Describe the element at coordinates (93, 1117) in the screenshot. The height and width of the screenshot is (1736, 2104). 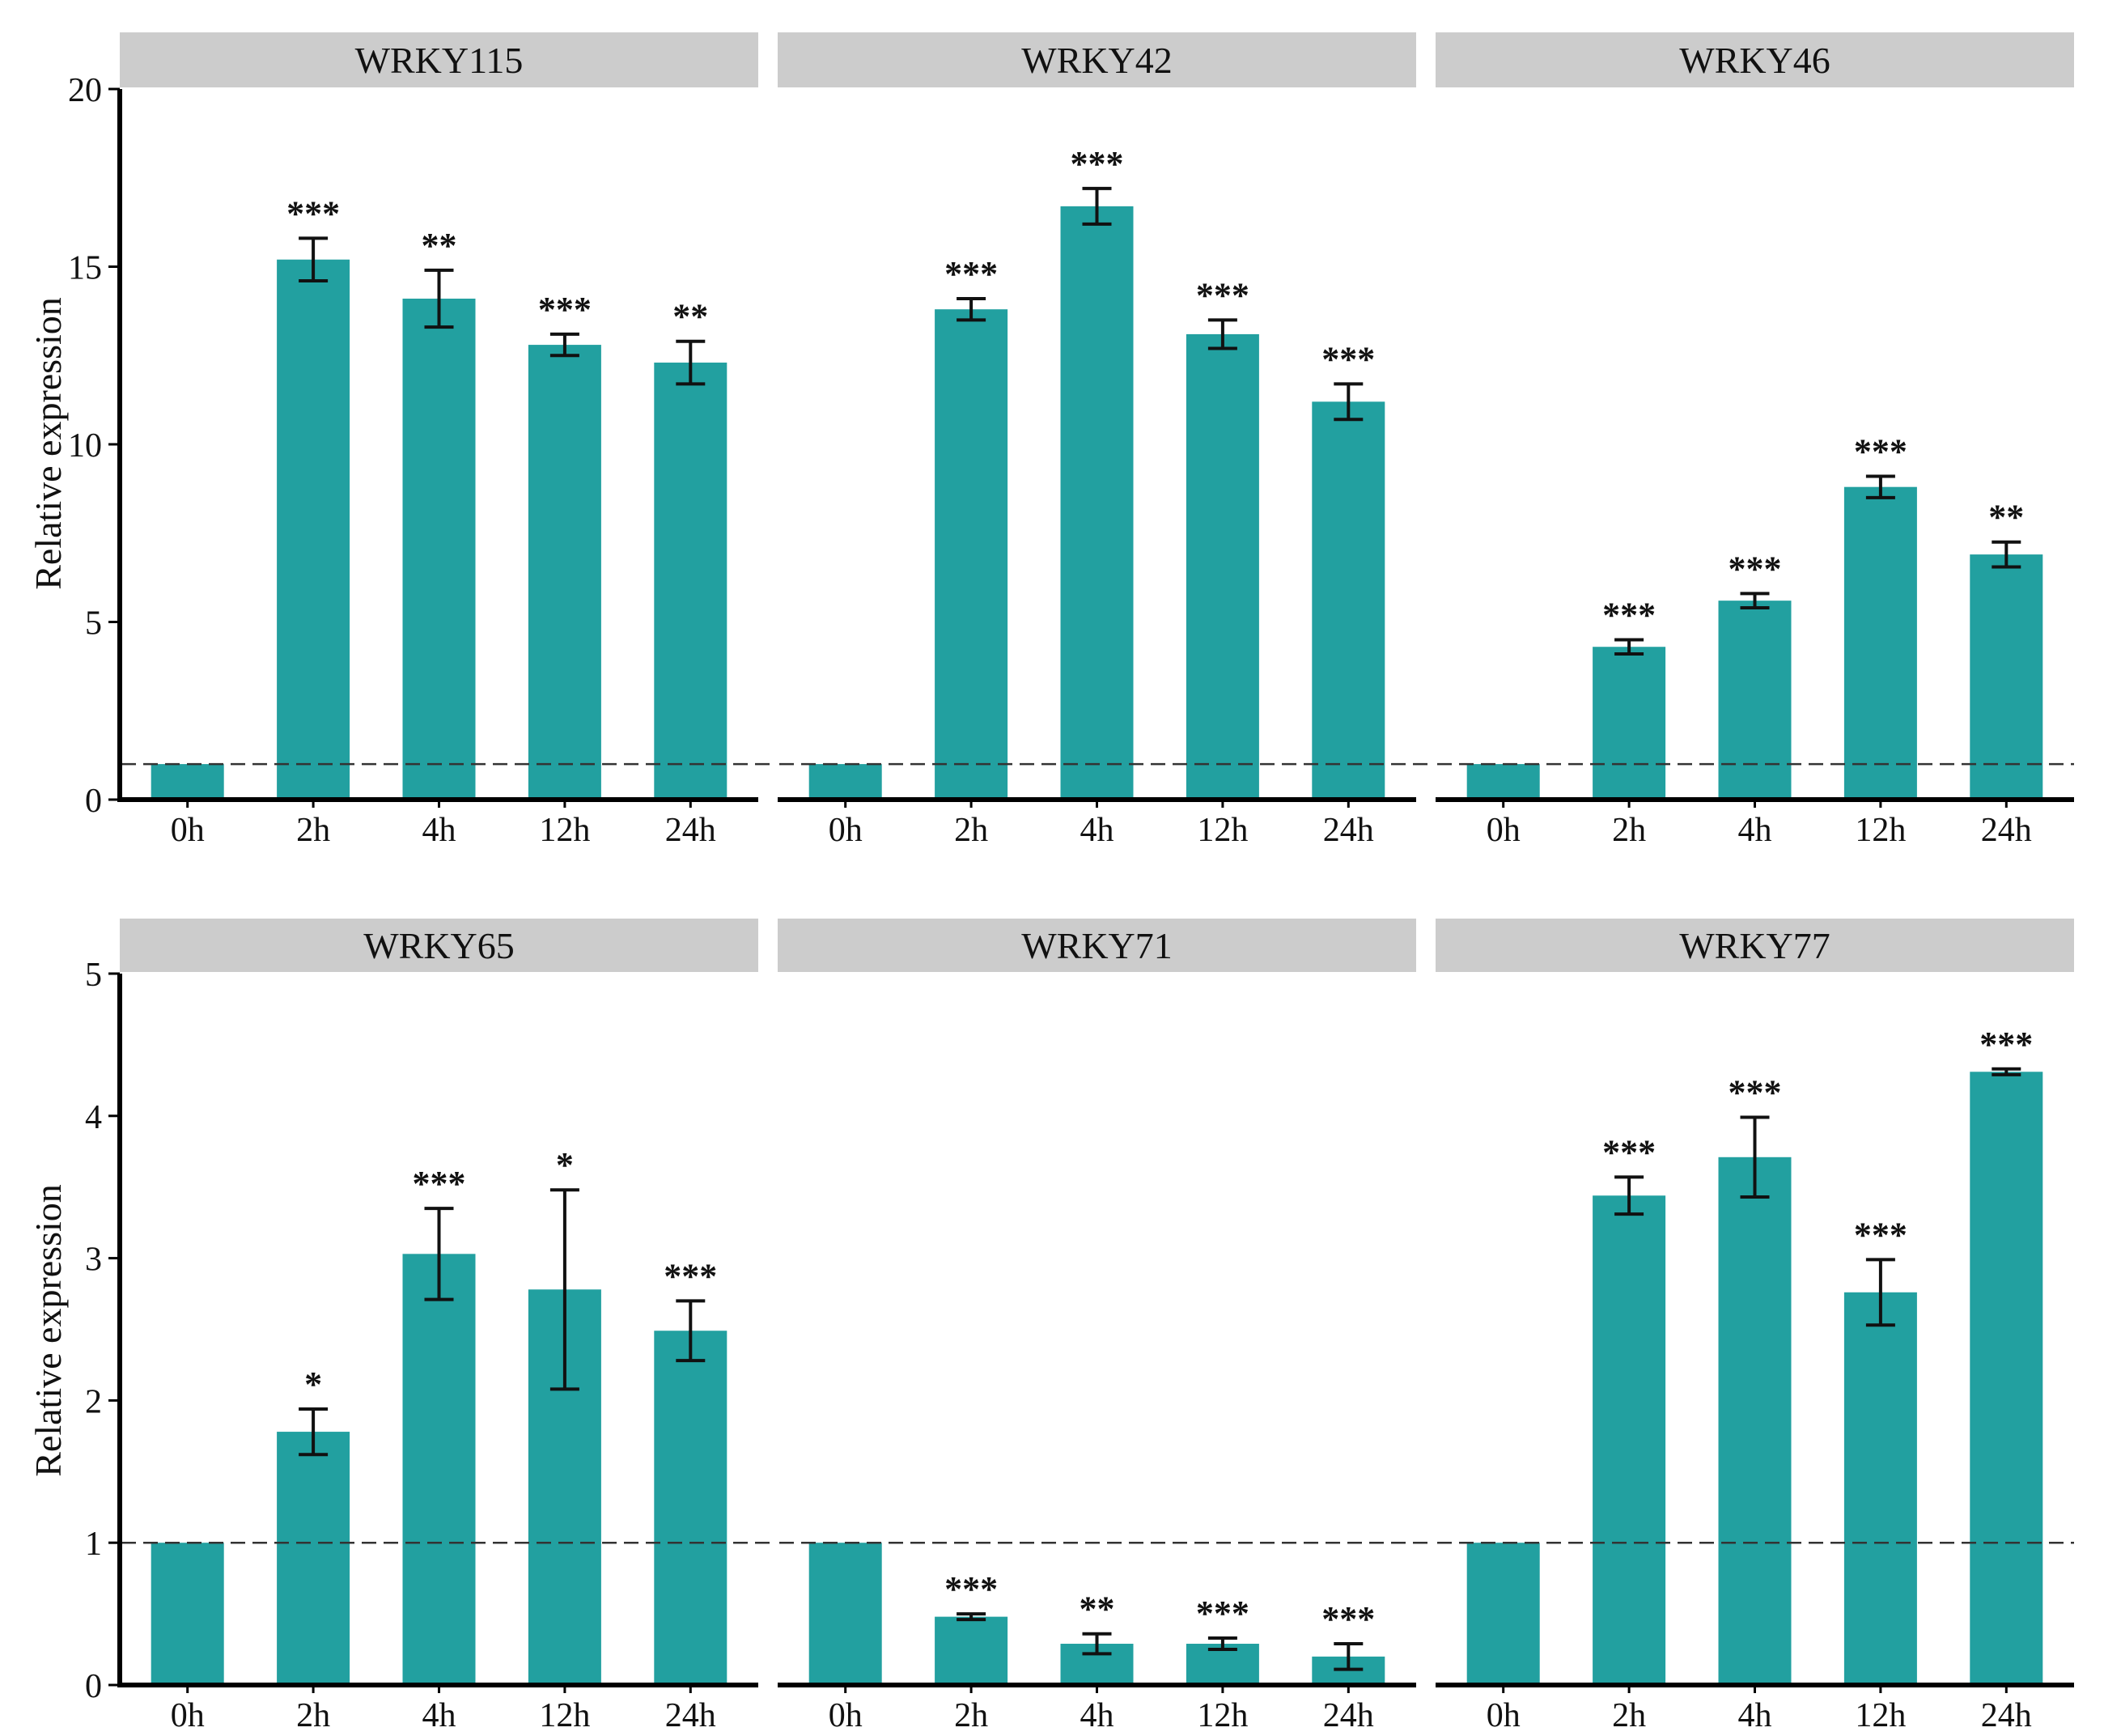
I see `y-tick-label: 4` at that location.